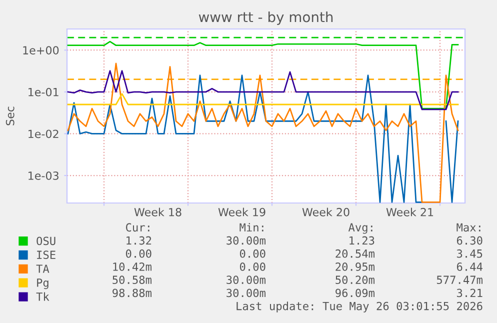 Image resolution: width=497 pixels, height=323 pixels. I want to click on text: 1.32, so click(139, 240).